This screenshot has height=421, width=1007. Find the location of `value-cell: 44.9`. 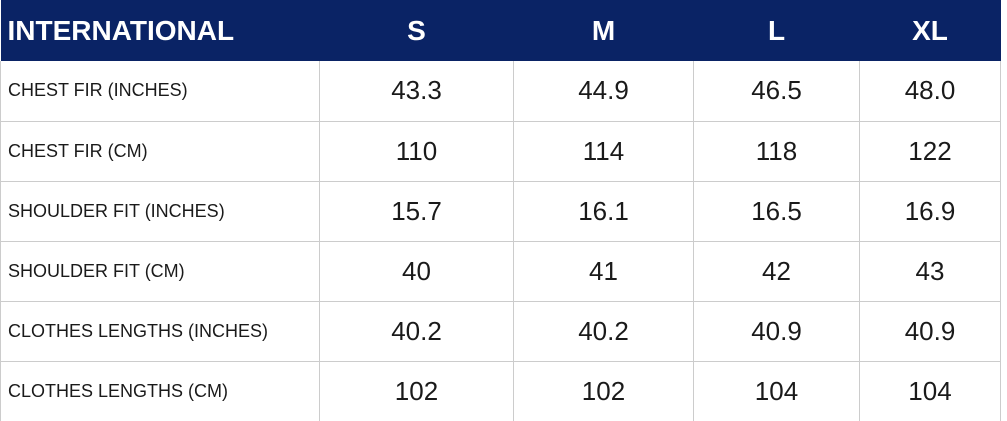

value-cell: 44.9 is located at coordinates (603, 91).